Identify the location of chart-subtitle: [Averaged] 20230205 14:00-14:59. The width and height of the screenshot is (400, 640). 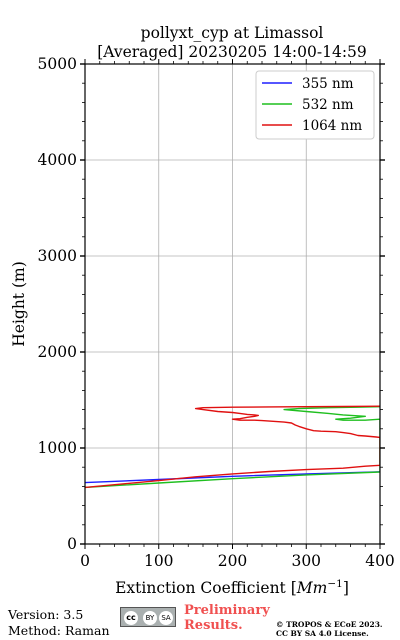
(232, 52).